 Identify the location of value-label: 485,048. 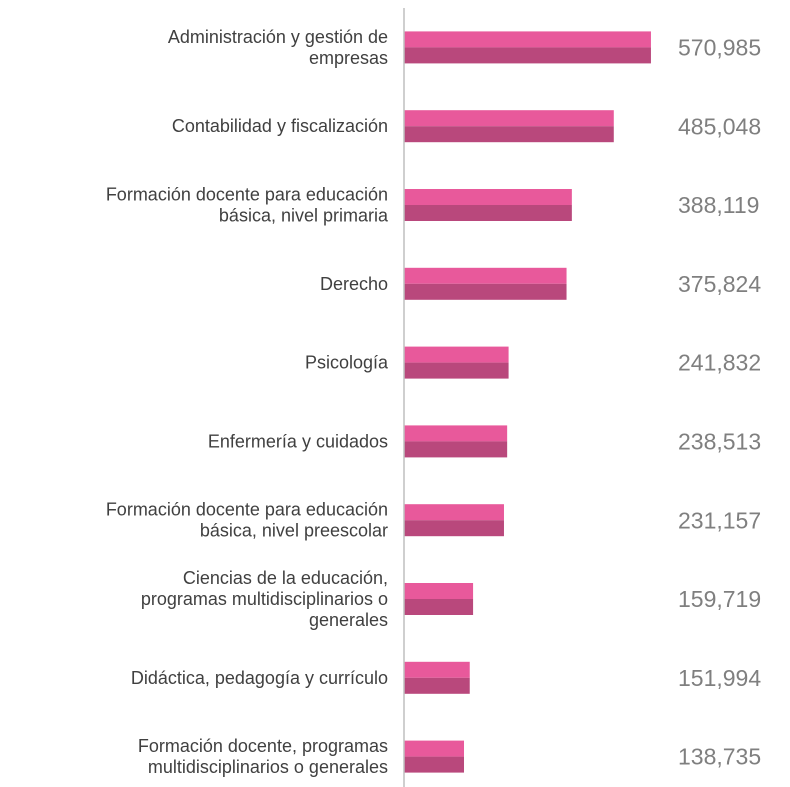
(719, 126).